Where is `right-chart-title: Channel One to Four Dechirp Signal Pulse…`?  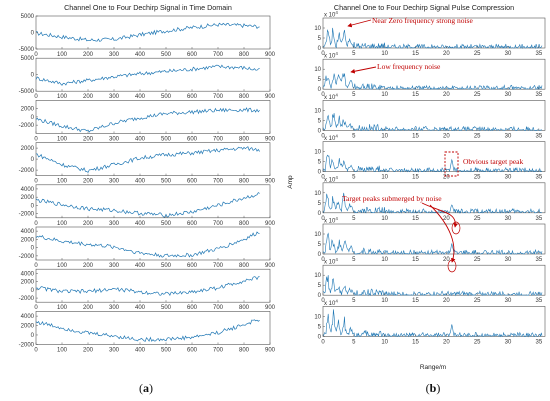
right-chart-title: Channel One to Four Dechirp Signal Pulse… is located at coordinates (424, 7).